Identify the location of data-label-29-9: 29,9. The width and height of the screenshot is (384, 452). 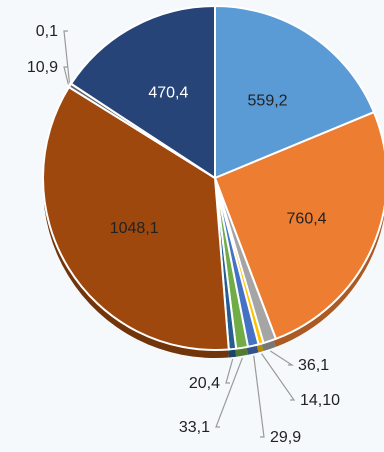
(285, 437).